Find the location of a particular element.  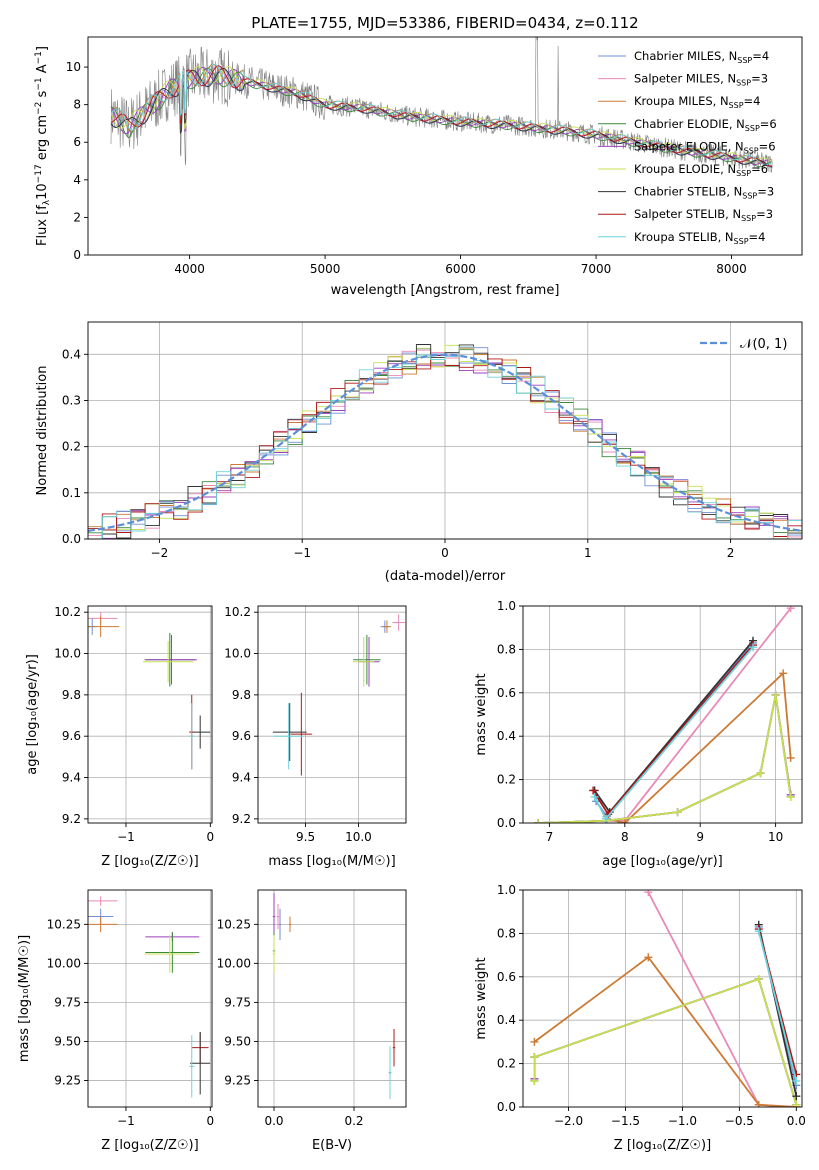

y-tick-label: 9.8 is located at coordinates (71, 695).